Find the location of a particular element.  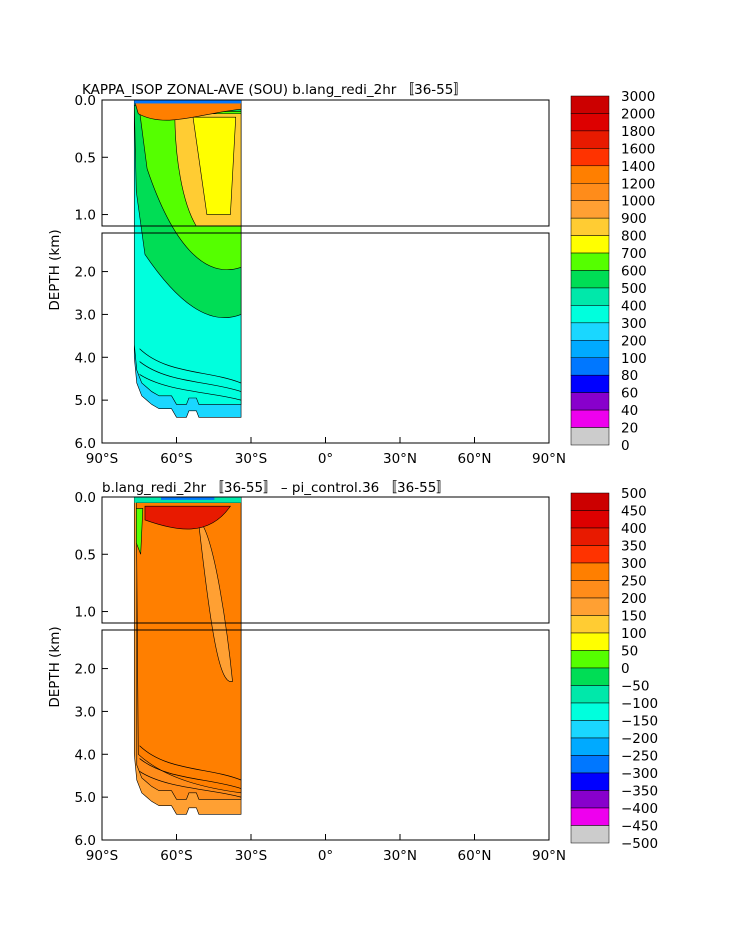

colorbar-label: −400 is located at coordinates (639, 809).